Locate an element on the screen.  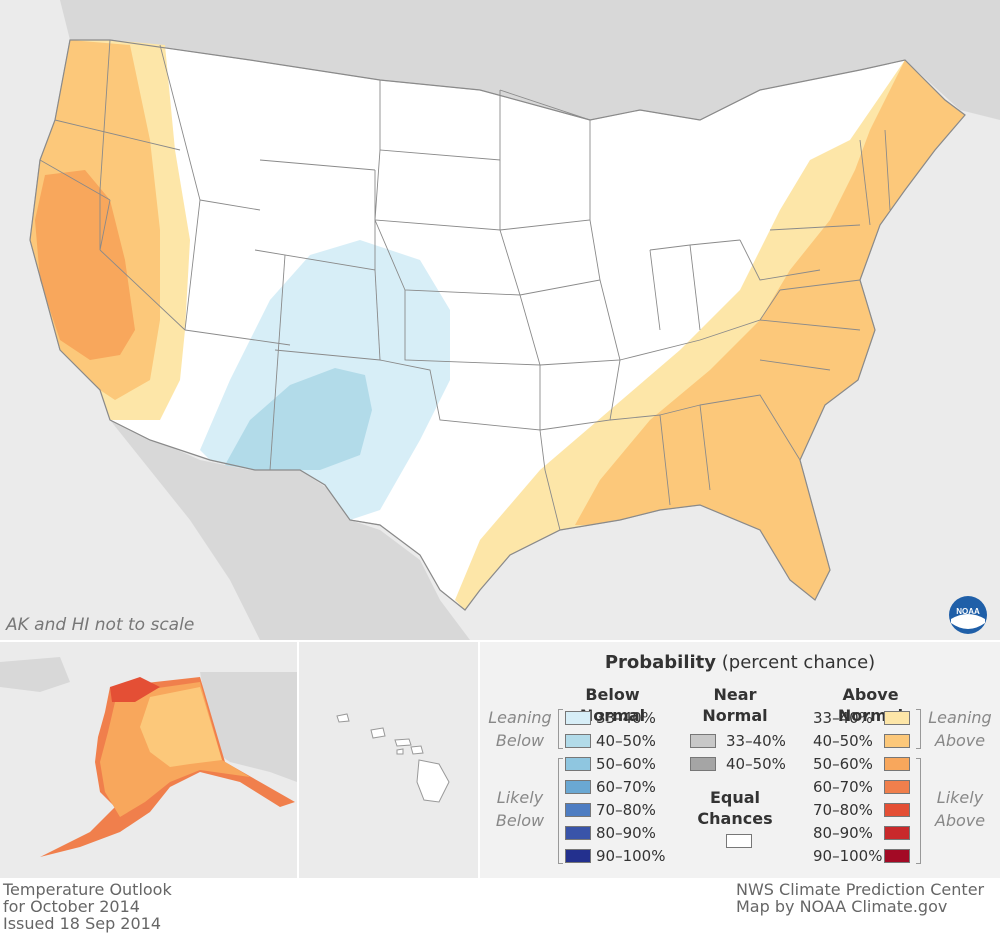
credit-line1: NWS Climate Prediction Center is located at coordinates (860, 889).